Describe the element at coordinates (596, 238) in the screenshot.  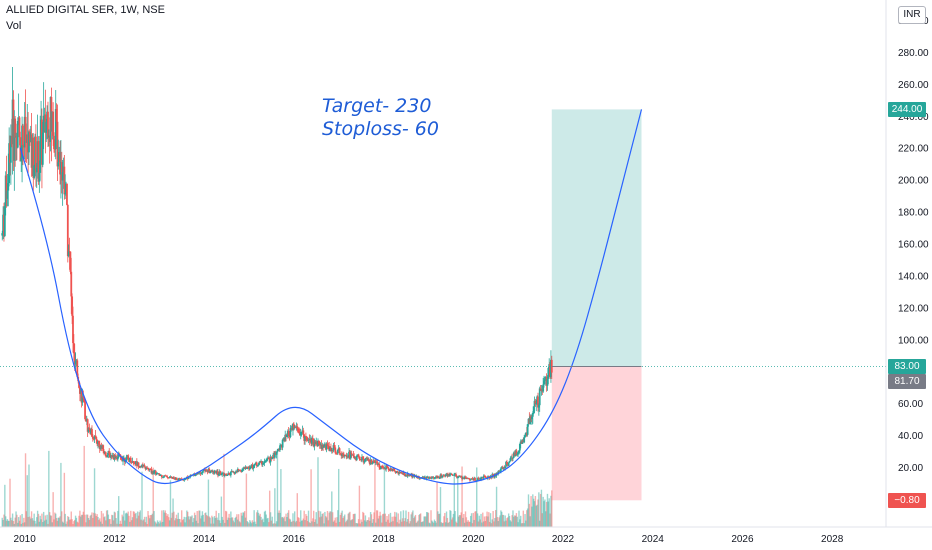
I see `profit-zone` at that location.